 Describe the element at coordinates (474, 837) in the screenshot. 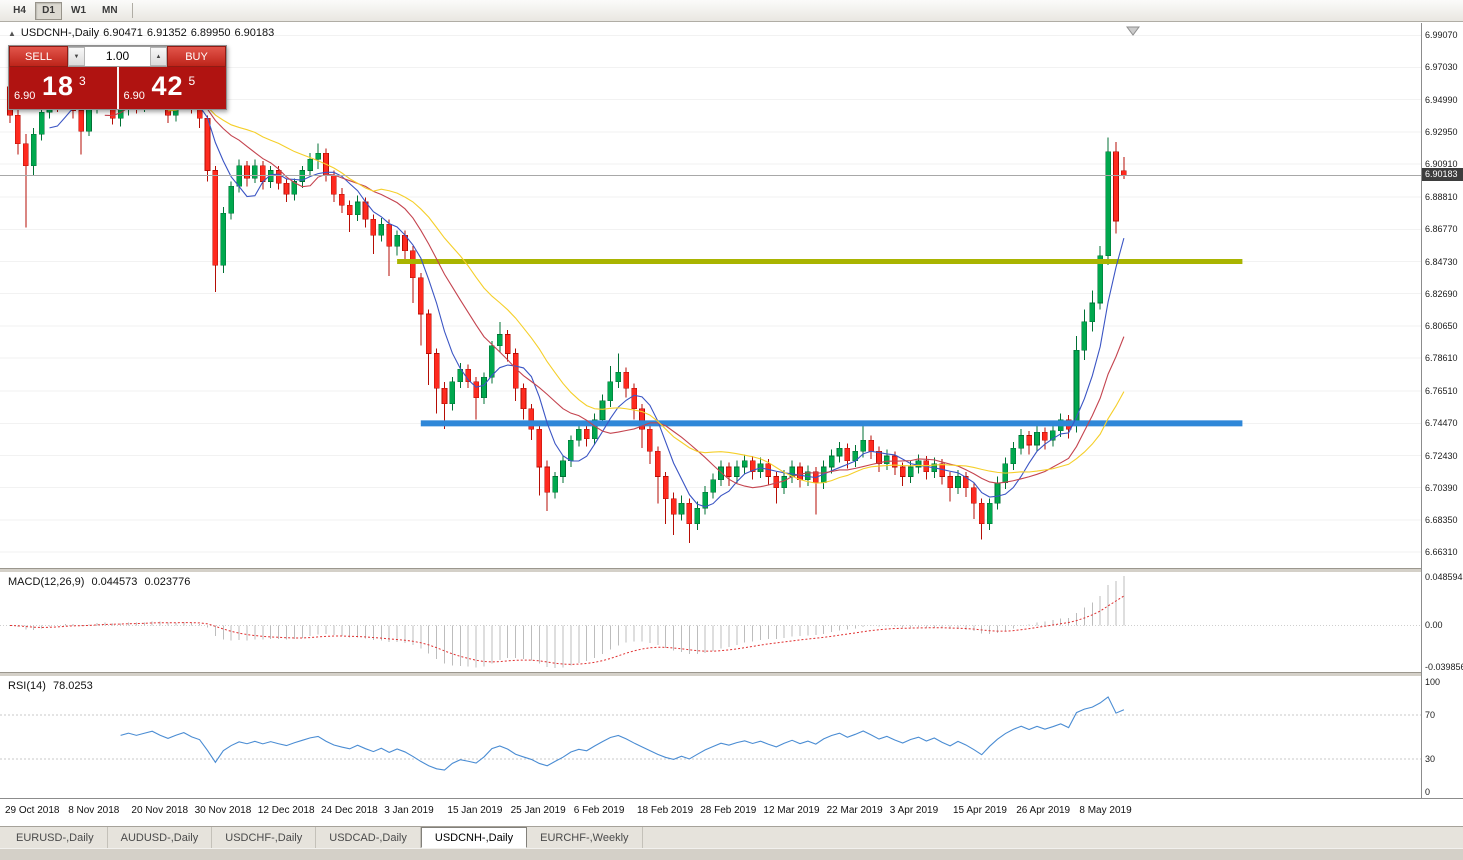

I see `chart-tab-usdcnh-daily: USDCNH-,Daily` at that location.